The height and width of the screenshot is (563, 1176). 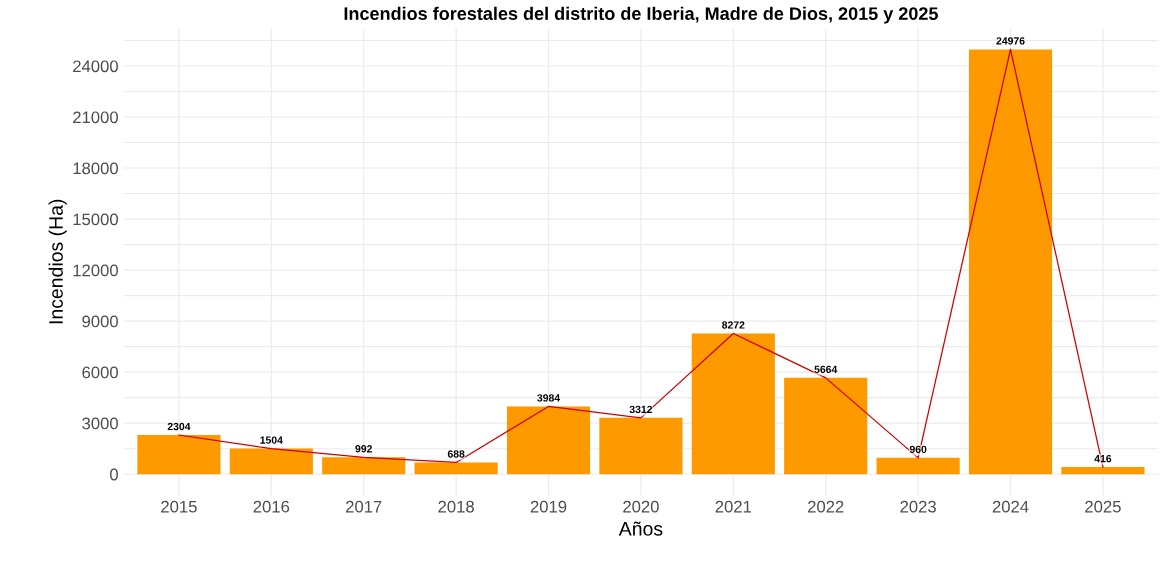 What do you see at coordinates (95, 219) in the screenshot?
I see `y-tick-label: 15000` at bounding box center [95, 219].